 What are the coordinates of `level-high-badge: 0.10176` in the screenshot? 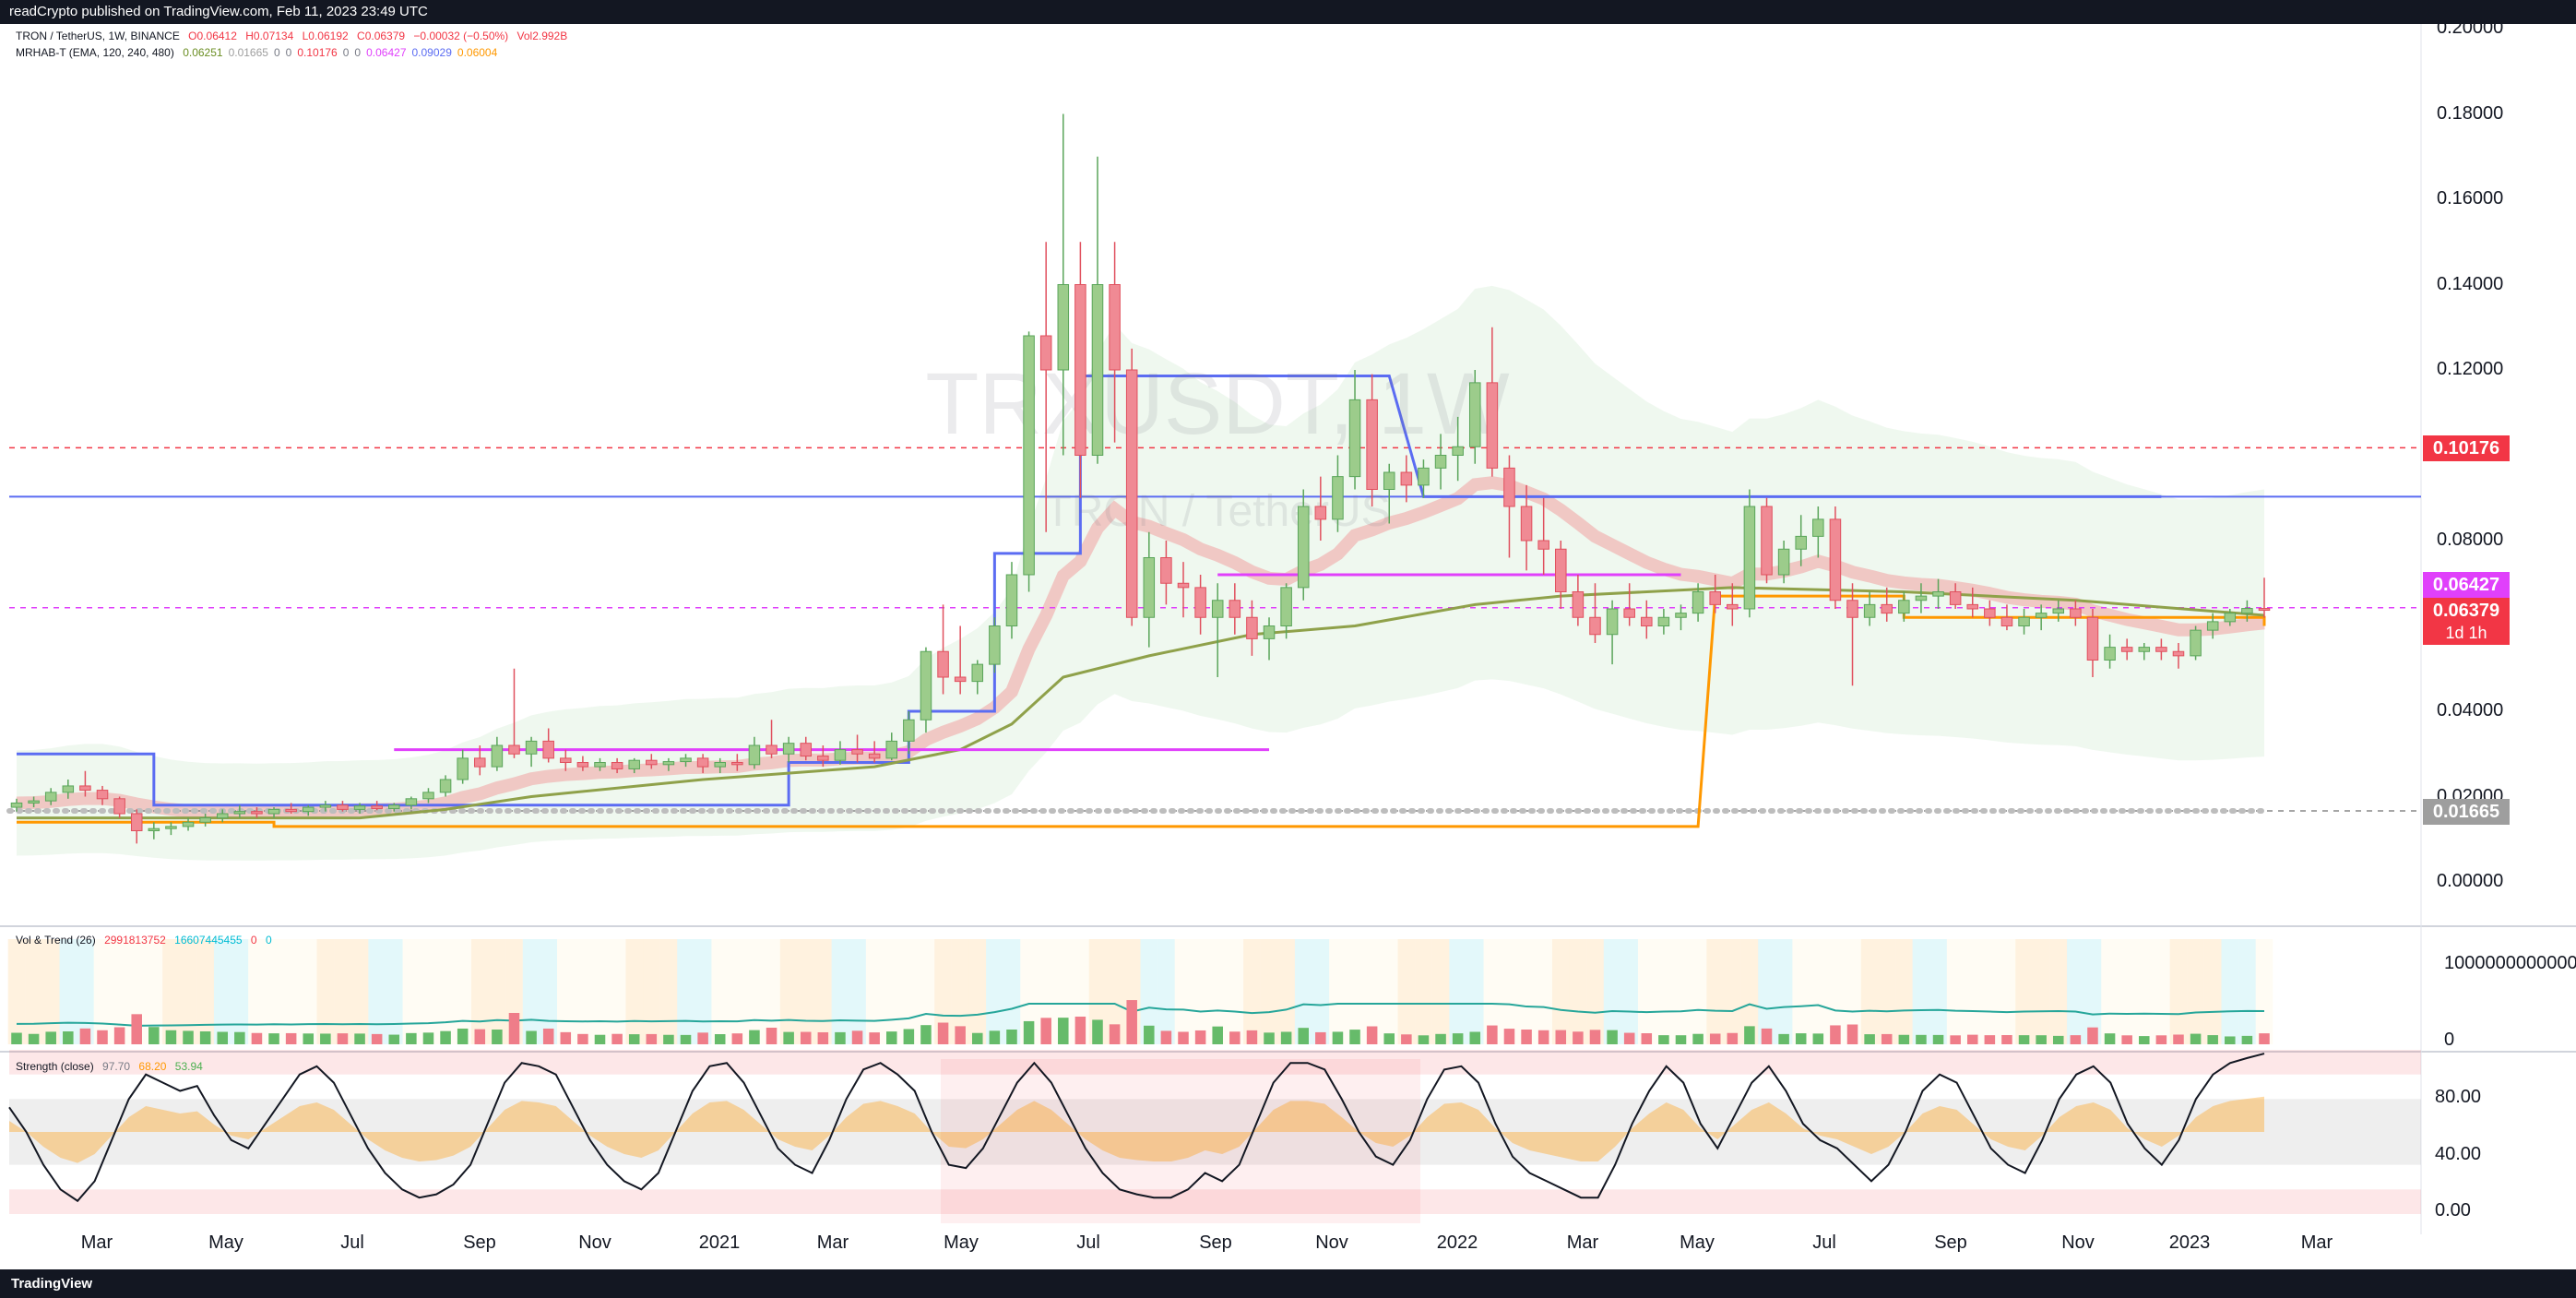 It's located at (2466, 448).